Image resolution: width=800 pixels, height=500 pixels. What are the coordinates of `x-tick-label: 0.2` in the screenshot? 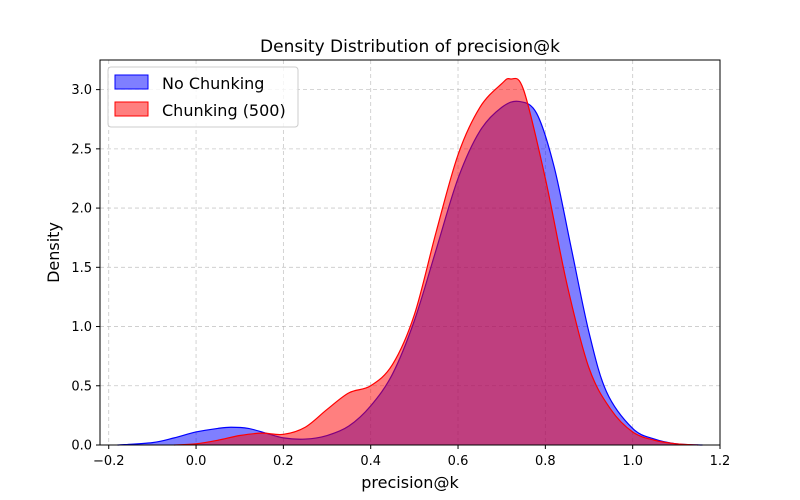 It's located at (283, 461).